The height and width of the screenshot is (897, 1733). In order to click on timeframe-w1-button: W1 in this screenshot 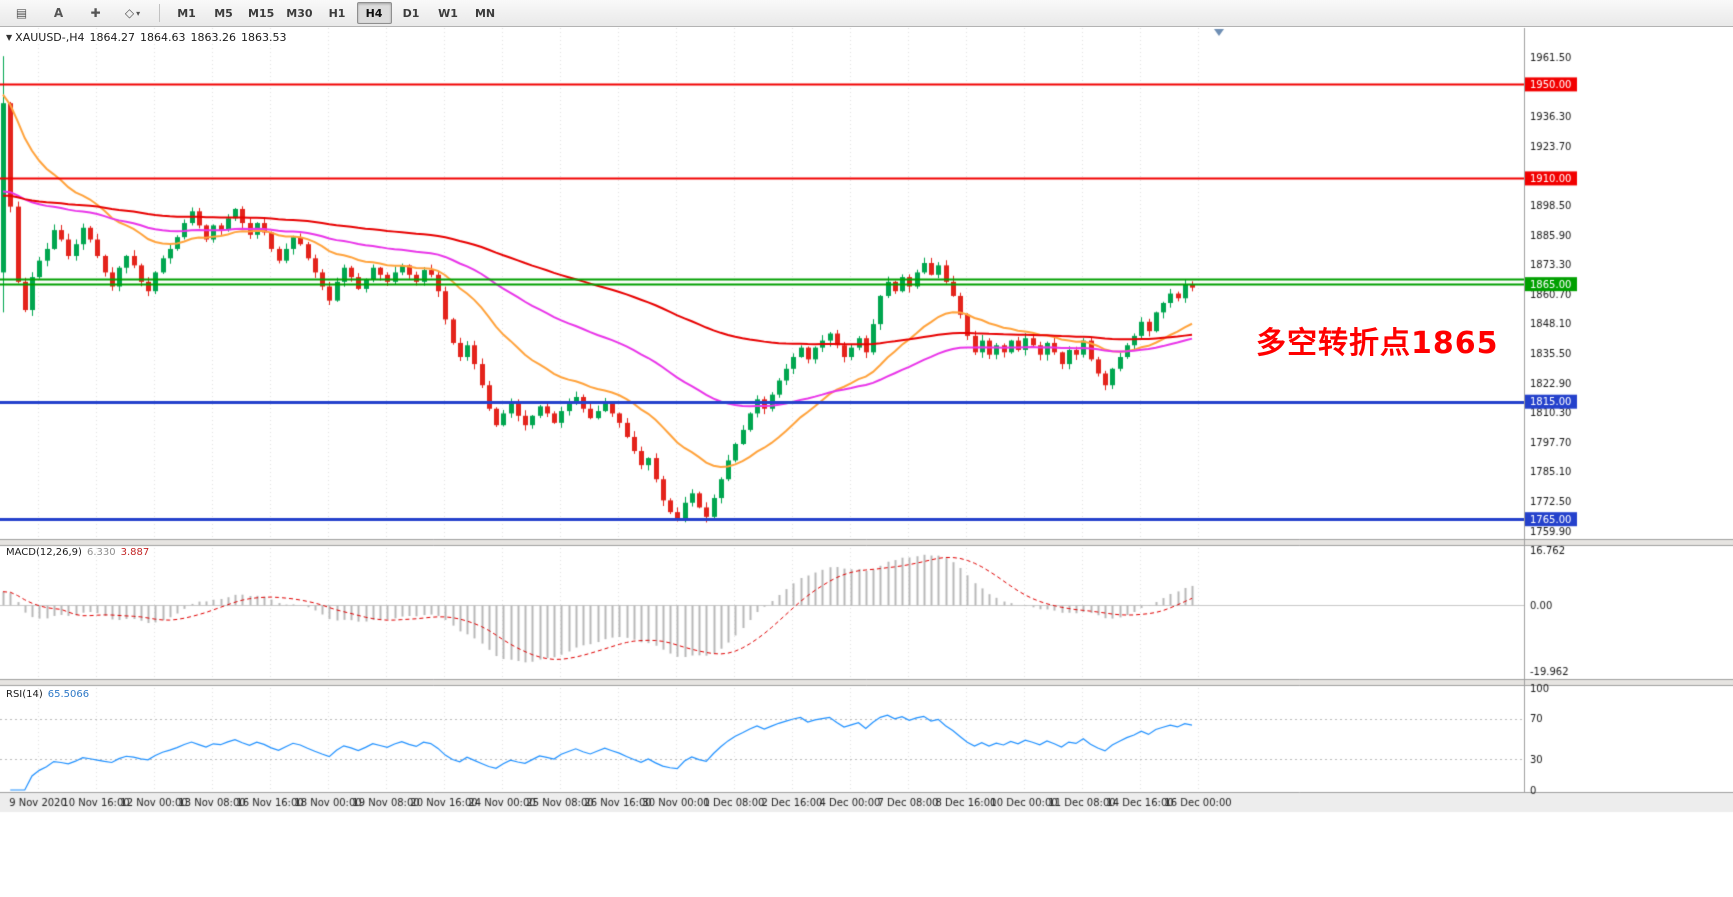, I will do `click(448, 13)`.